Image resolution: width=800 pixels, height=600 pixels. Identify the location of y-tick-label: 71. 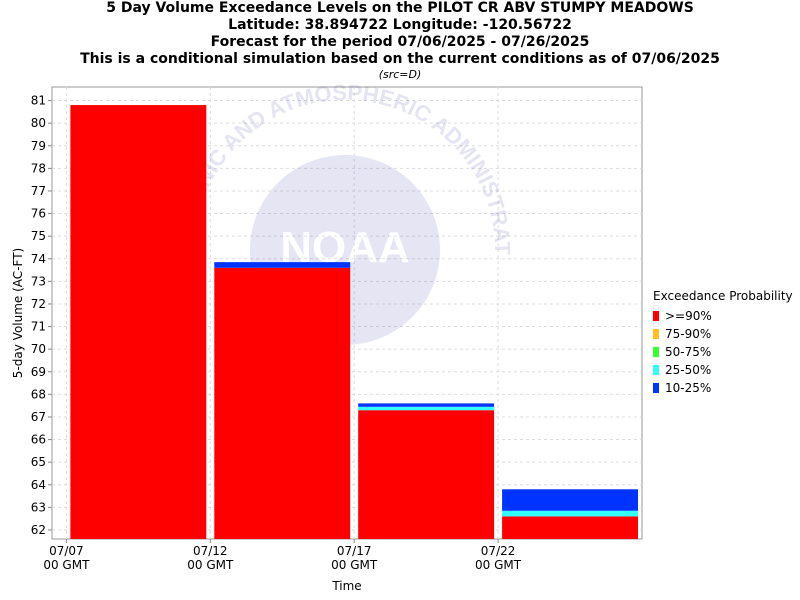
(38, 327).